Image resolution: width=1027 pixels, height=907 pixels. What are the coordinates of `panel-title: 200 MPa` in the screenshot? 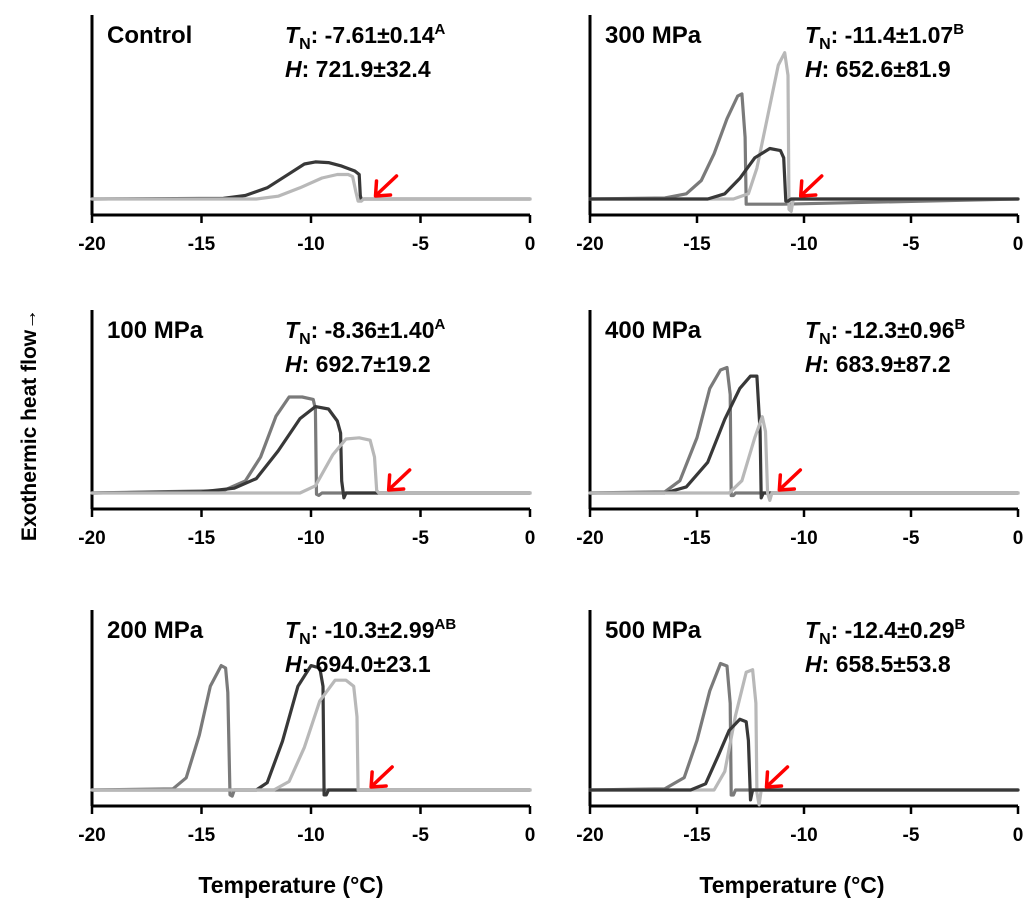 It's located at (155, 630).